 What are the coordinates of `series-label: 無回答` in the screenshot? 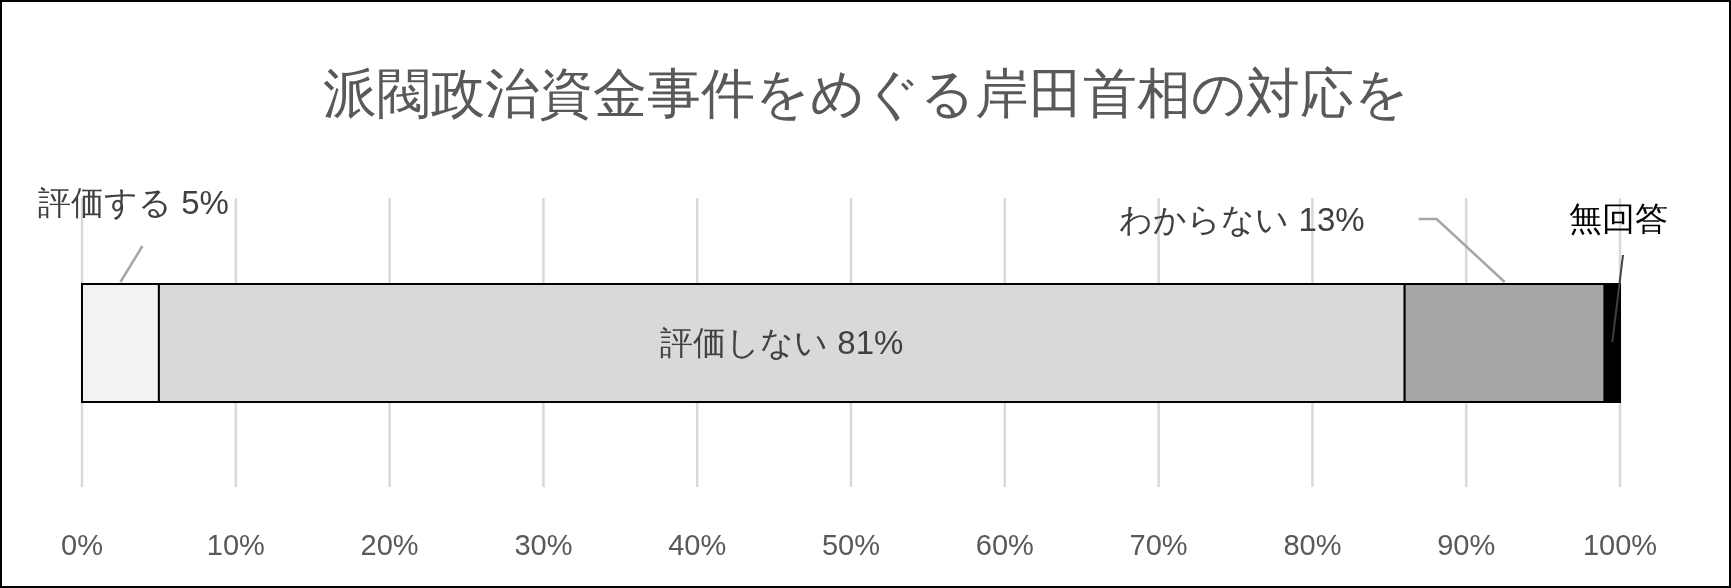 It's located at (1618, 218).